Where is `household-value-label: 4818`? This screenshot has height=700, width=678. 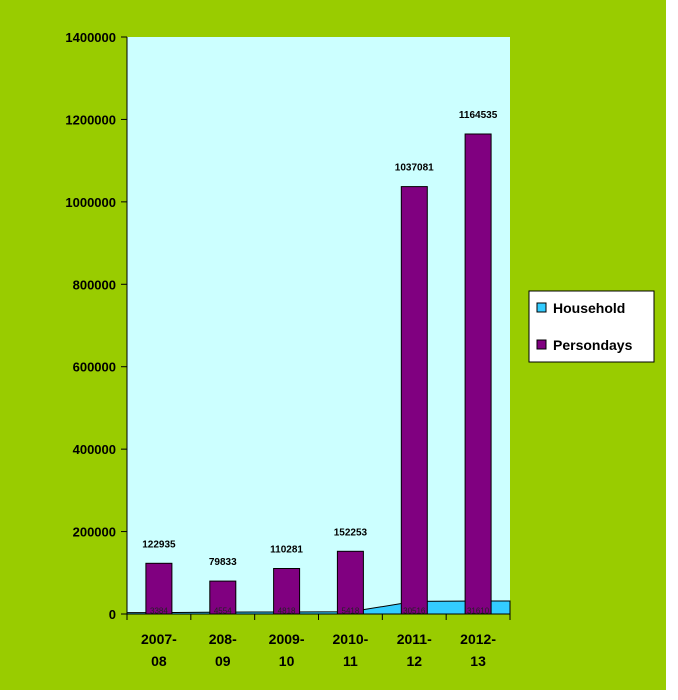 household-value-label: 4818 is located at coordinates (287, 611).